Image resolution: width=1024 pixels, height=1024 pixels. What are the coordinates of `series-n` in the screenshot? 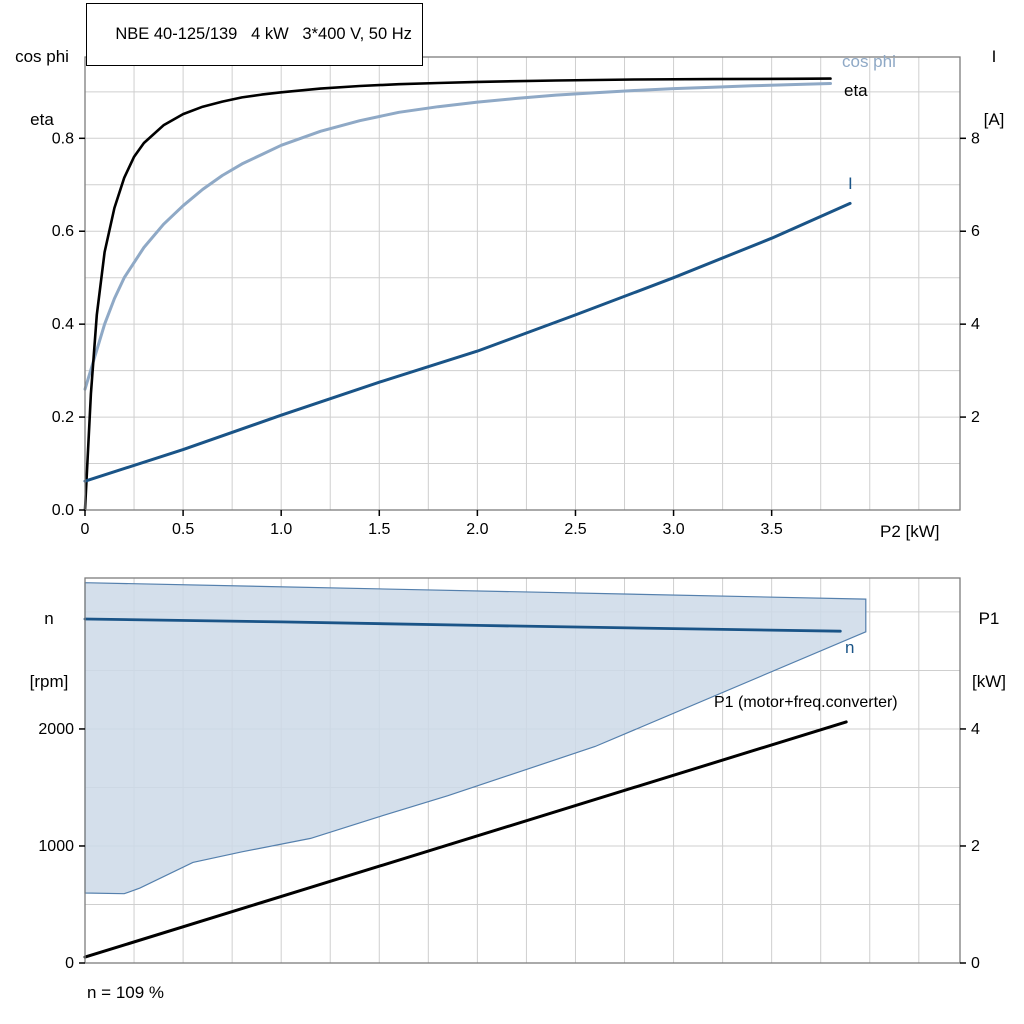 It's located at (462, 625).